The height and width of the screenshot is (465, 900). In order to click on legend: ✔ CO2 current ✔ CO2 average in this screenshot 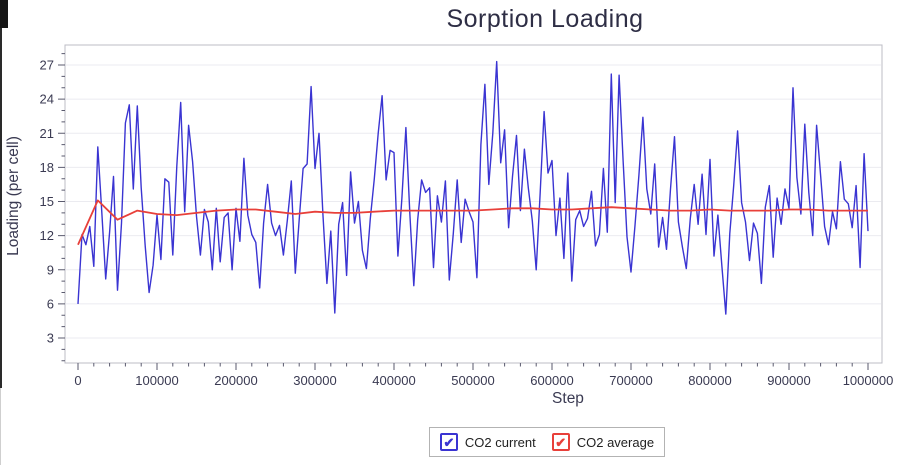, I will do `click(547, 442)`.